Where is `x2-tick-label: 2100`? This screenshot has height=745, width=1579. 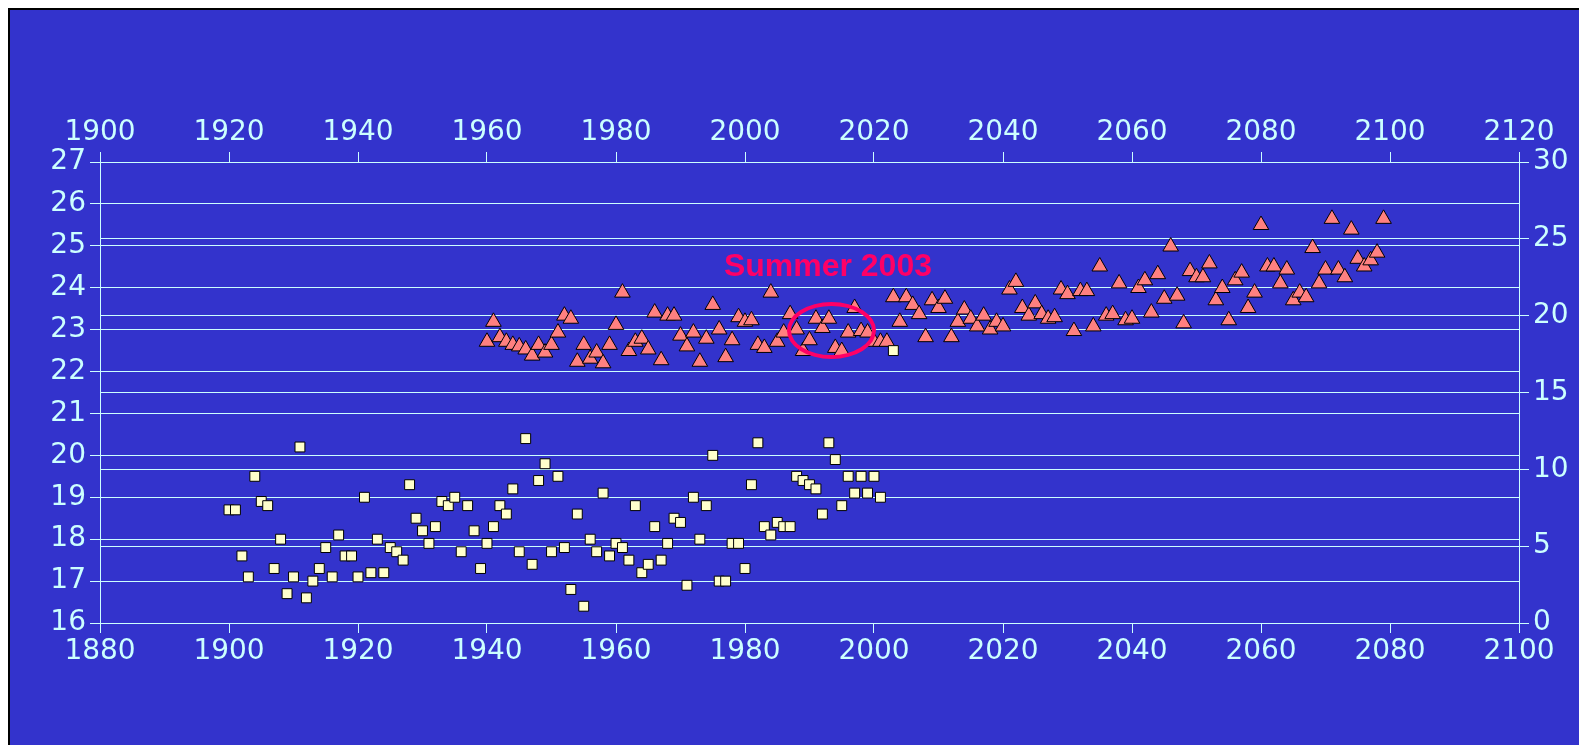
x2-tick-label: 2100 is located at coordinates (1390, 131).